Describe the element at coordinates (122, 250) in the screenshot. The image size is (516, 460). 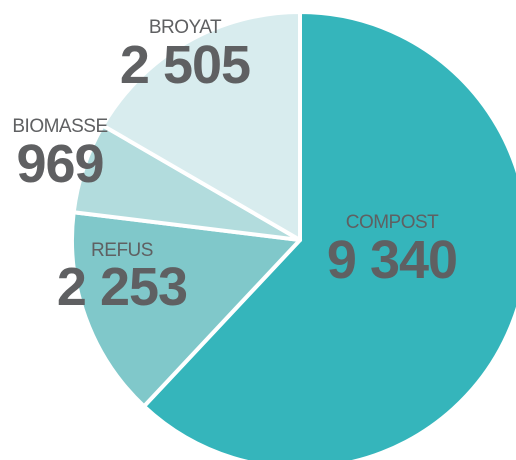
I see `slice-category-label: REFUS` at that location.